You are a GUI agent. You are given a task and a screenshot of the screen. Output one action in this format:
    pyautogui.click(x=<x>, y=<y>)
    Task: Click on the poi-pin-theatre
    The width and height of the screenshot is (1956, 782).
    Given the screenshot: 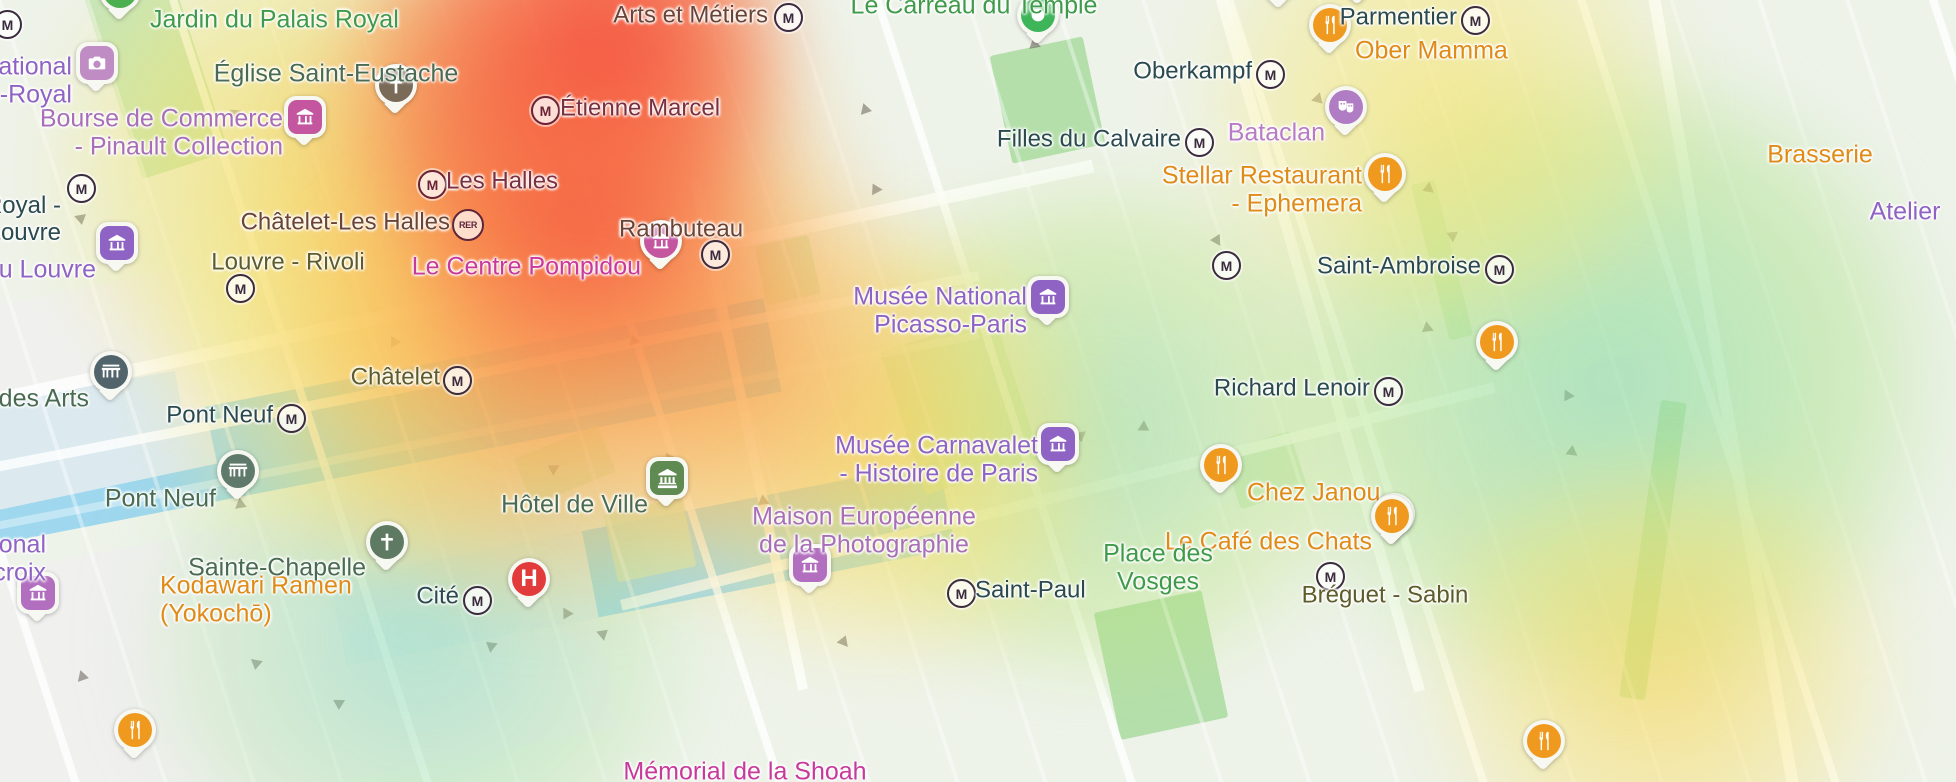 What is the action you would take?
    pyautogui.click(x=1346, y=112)
    